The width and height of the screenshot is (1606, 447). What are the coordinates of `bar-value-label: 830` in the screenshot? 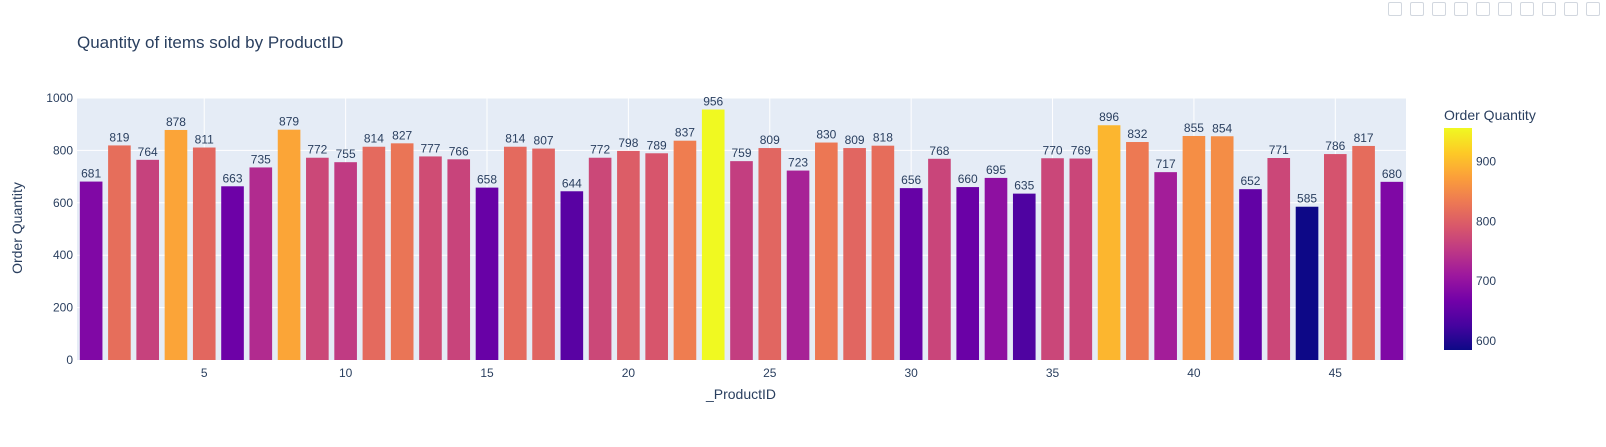 It's located at (826, 135).